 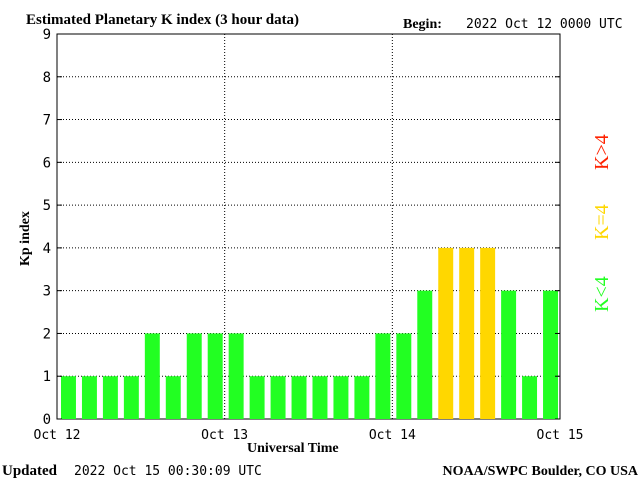 I want to click on y-tick-label: 7, so click(x=47, y=121).